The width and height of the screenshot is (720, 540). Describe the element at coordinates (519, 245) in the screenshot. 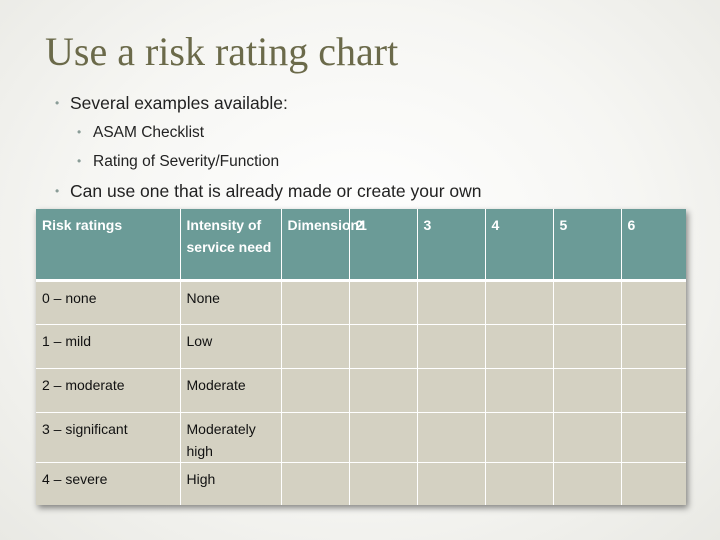

I see `header-dimension-4: 4` at that location.